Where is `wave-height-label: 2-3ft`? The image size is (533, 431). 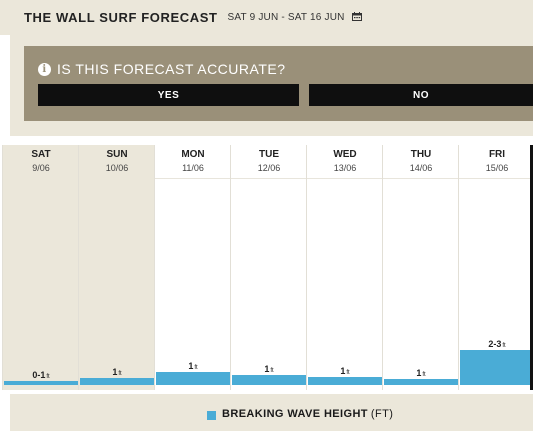
wave-height-label: 2-3ft is located at coordinates (496, 344).